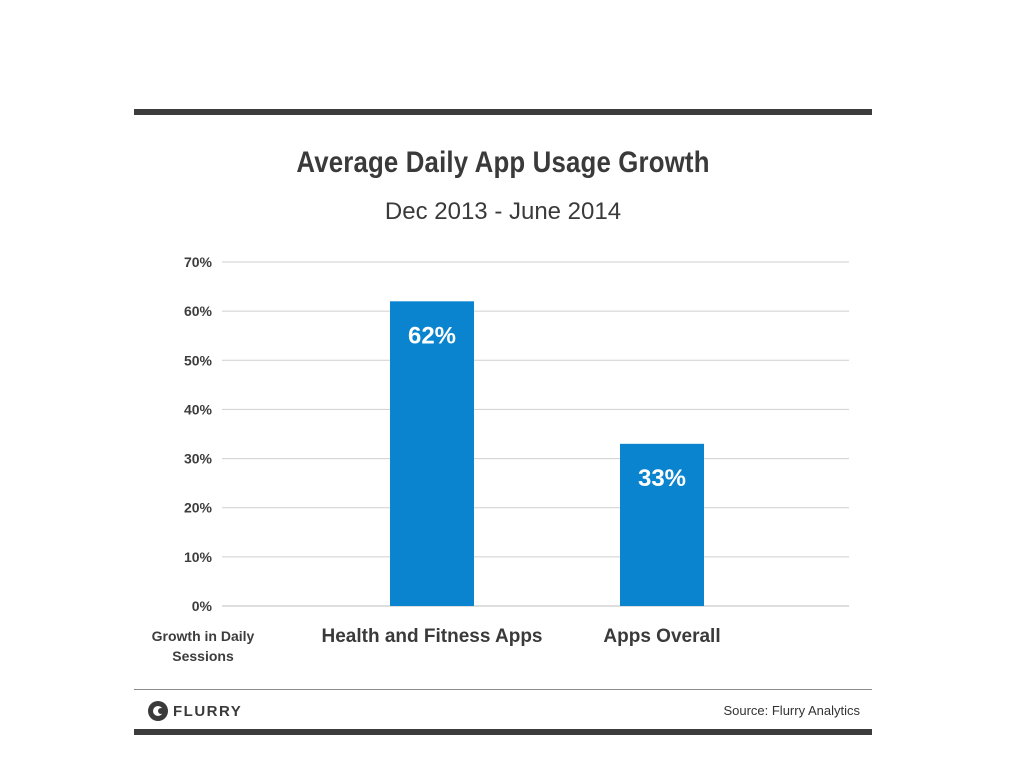 This screenshot has width=1024, height=768. I want to click on x-category-label: Health and Fitness Apps, so click(432, 636).